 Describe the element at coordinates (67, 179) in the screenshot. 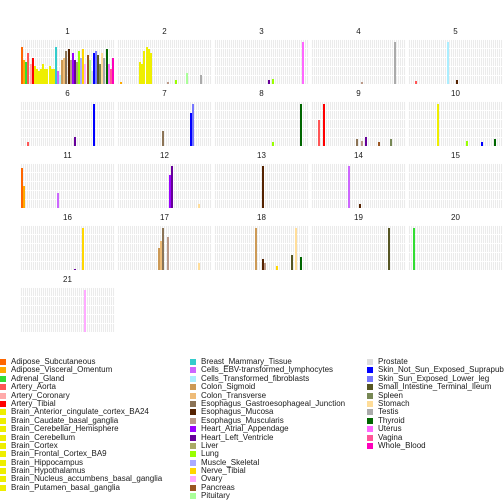

I see `facet-11: 11` at that location.